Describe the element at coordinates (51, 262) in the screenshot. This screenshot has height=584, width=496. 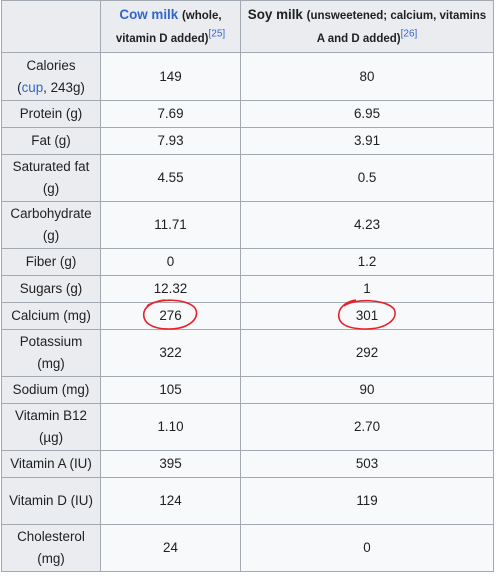
I see `row-label-fiber: Fiber (g)` at that location.